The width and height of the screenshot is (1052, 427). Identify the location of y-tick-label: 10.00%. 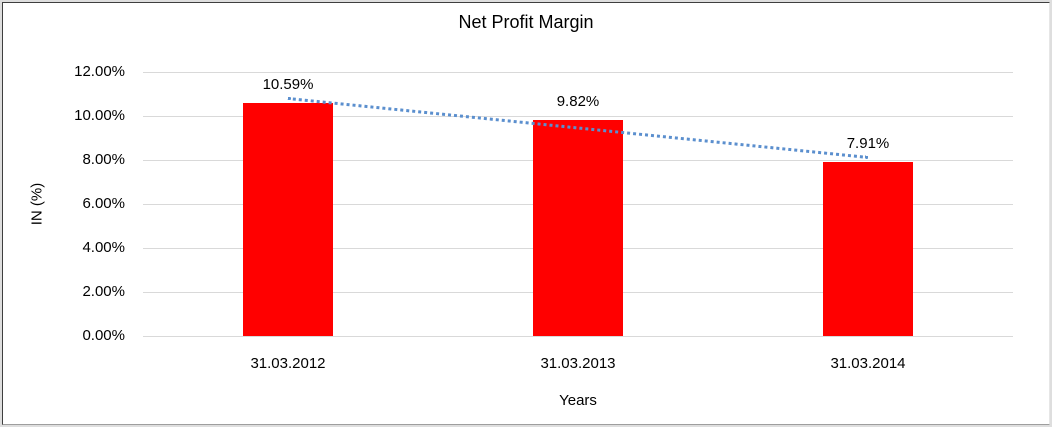
(99, 115).